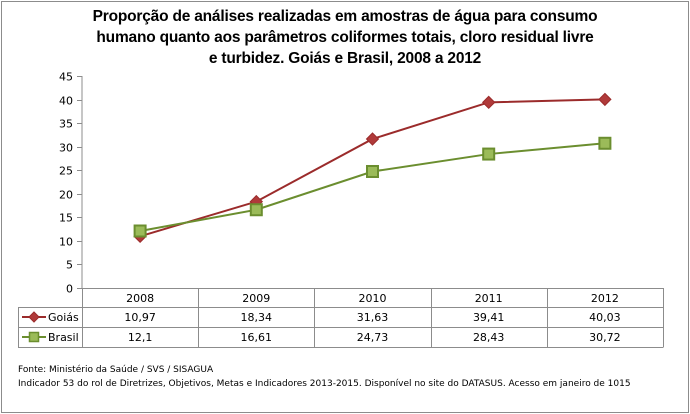 The image size is (690, 414). What do you see at coordinates (140, 298) in the screenshot?
I see `x-category-label: 2008` at bounding box center [140, 298].